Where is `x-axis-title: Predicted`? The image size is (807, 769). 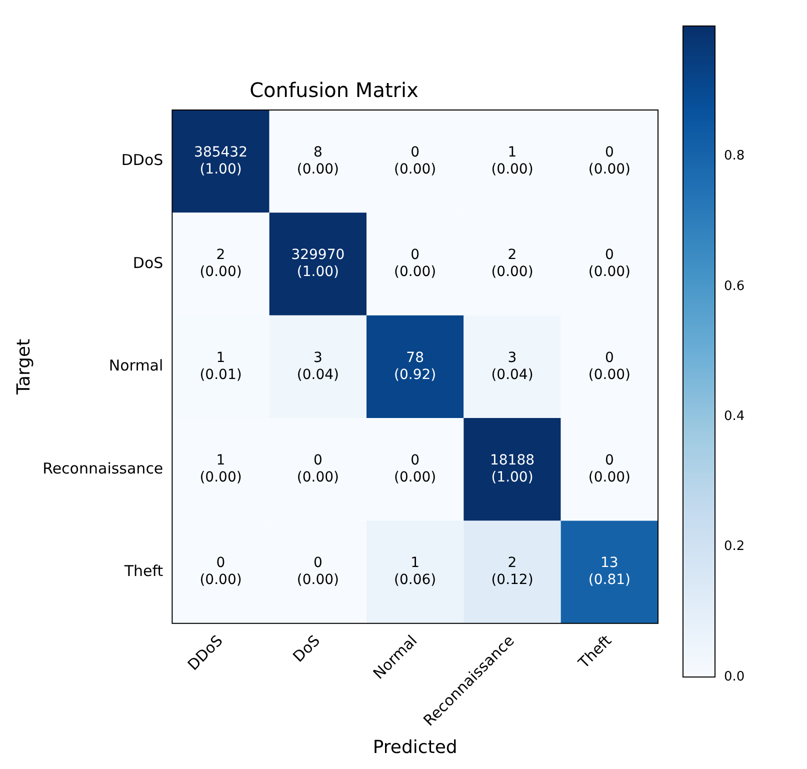 x-axis-title: Predicted is located at coordinates (415, 747).